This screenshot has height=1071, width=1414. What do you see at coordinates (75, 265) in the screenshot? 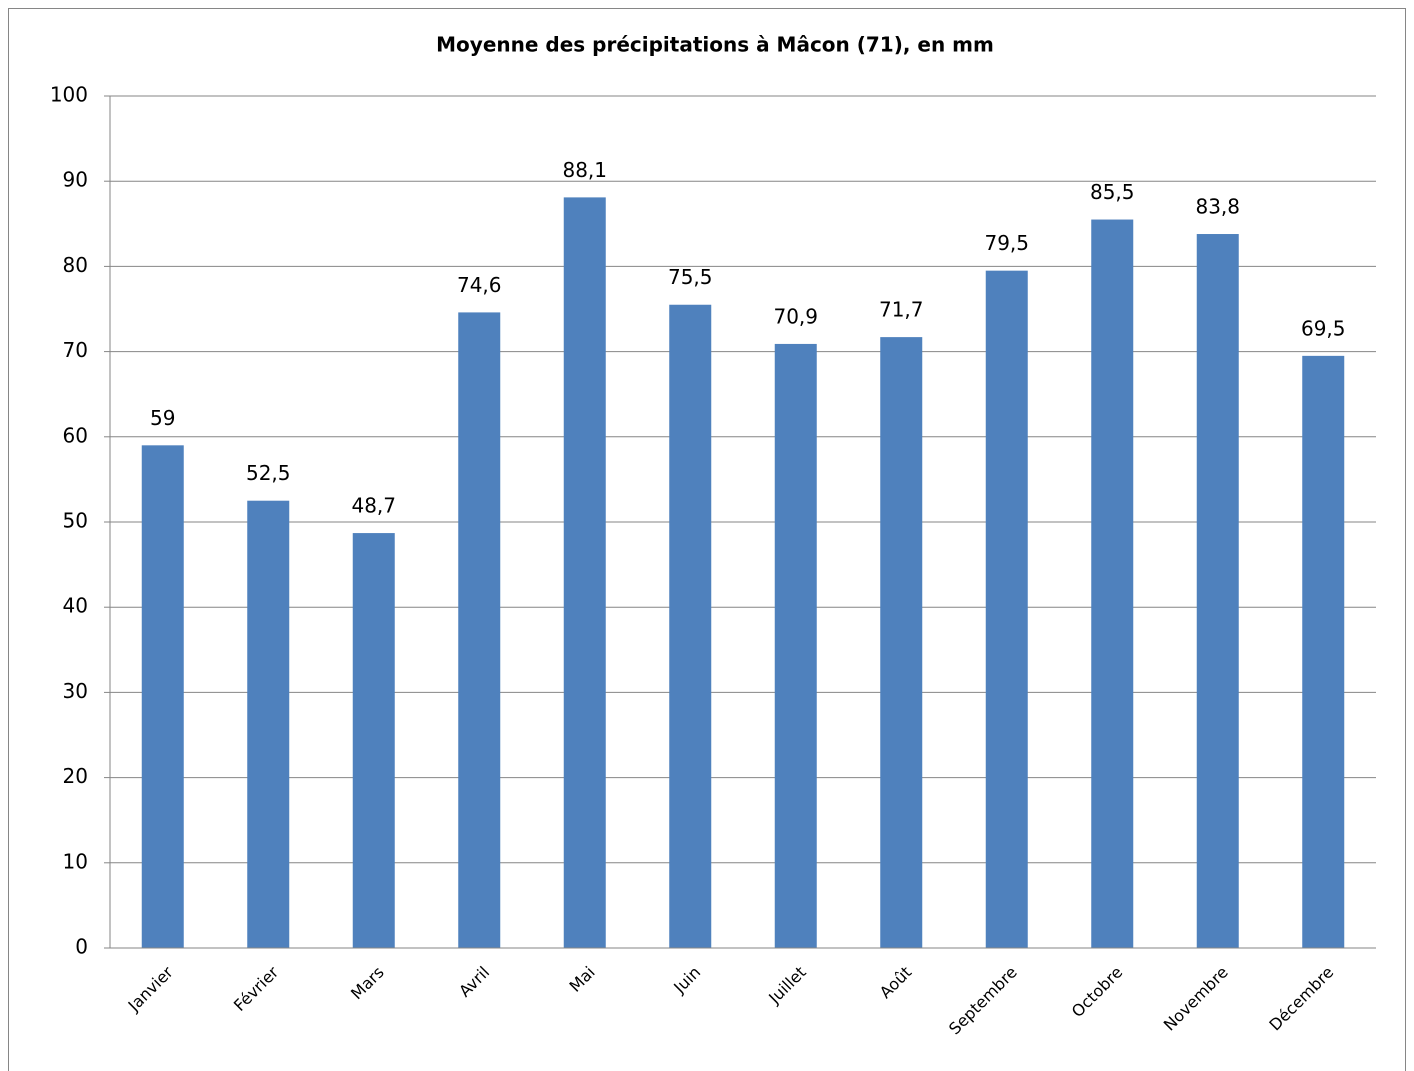
I see `y-tick-label: 80` at bounding box center [75, 265].